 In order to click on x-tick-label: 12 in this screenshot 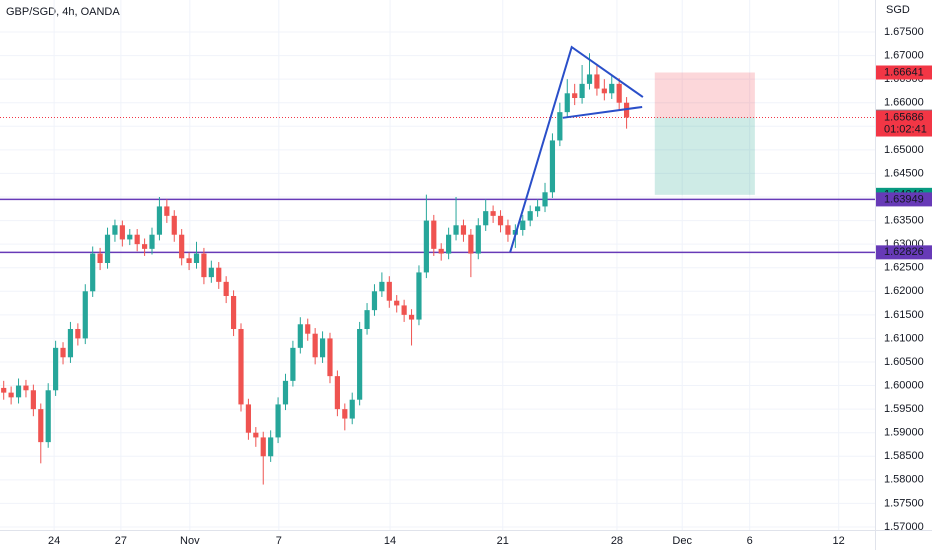, I will do `click(839, 541)`.